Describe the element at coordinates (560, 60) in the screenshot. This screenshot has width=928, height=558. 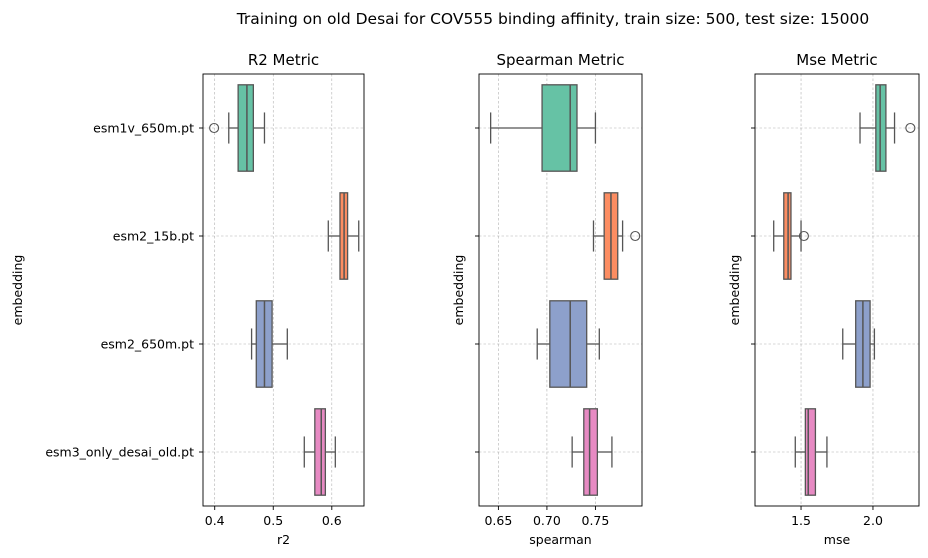
I see `panel-title: Spearman Metric` at that location.